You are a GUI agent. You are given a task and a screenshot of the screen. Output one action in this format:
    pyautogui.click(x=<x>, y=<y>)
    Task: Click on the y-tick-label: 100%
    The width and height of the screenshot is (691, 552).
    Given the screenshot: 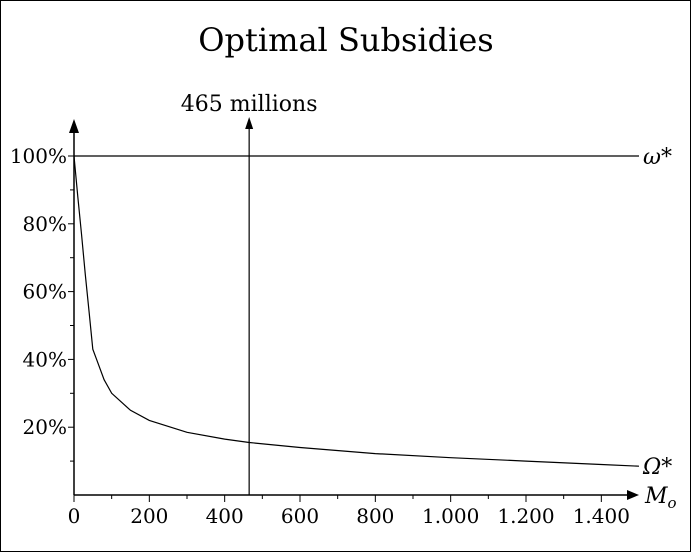 What is the action you would take?
    pyautogui.click(x=38, y=156)
    